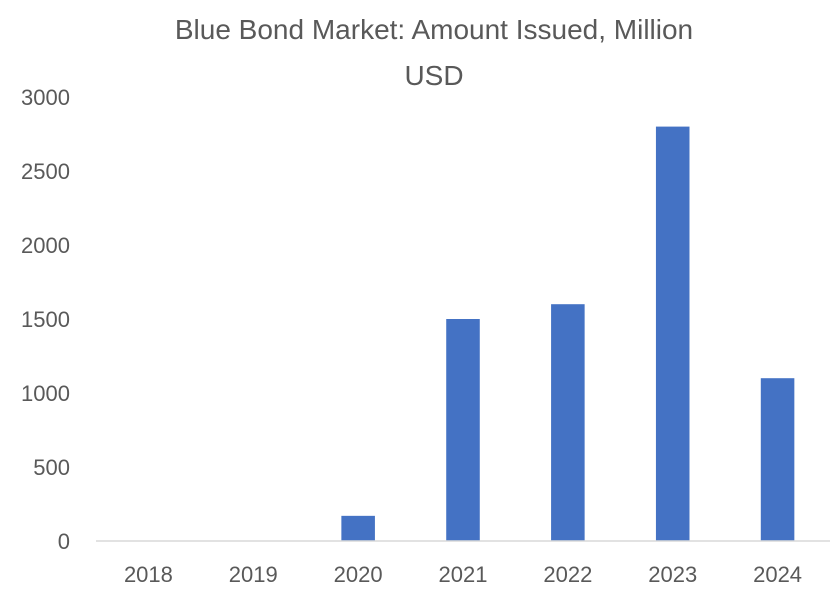 Image resolution: width=837 pixels, height=592 pixels. What do you see at coordinates (45, 245) in the screenshot?
I see `y-tick-label: 2000` at bounding box center [45, 245].